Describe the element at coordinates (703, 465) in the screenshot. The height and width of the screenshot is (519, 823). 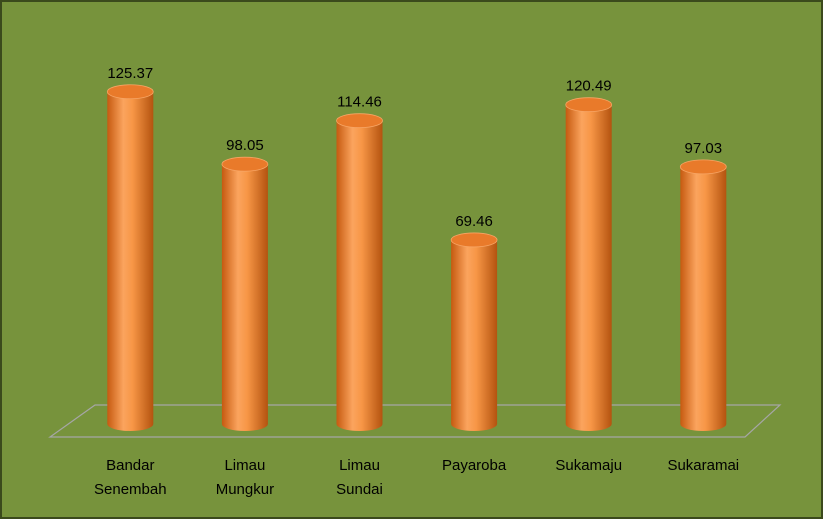
I see `x-tick-label: Sukaramai` at that location.